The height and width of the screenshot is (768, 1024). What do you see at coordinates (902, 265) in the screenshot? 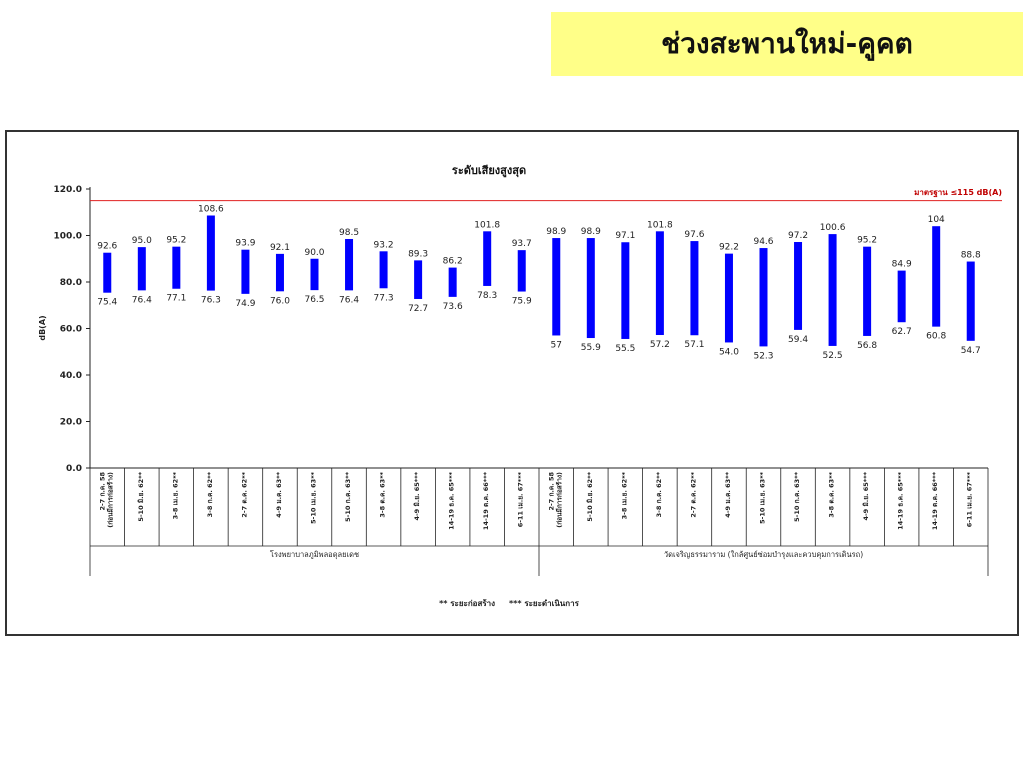
I see `max-value-label: 84.9` at bounding box center [902, 265].